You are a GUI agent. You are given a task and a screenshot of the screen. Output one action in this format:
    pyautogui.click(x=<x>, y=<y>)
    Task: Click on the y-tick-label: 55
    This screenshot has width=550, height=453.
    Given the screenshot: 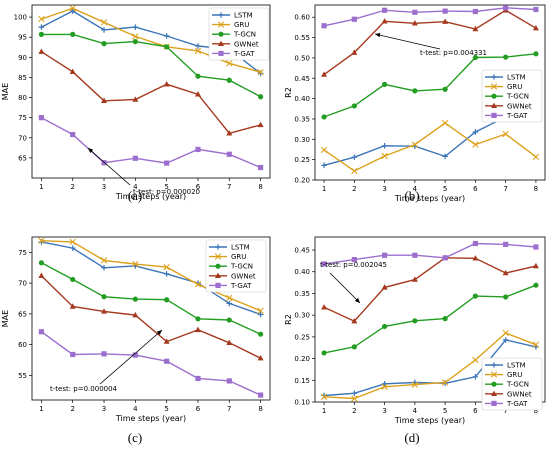 What is the action you would take?
    pyautogui.click(x=22, y=376)
    